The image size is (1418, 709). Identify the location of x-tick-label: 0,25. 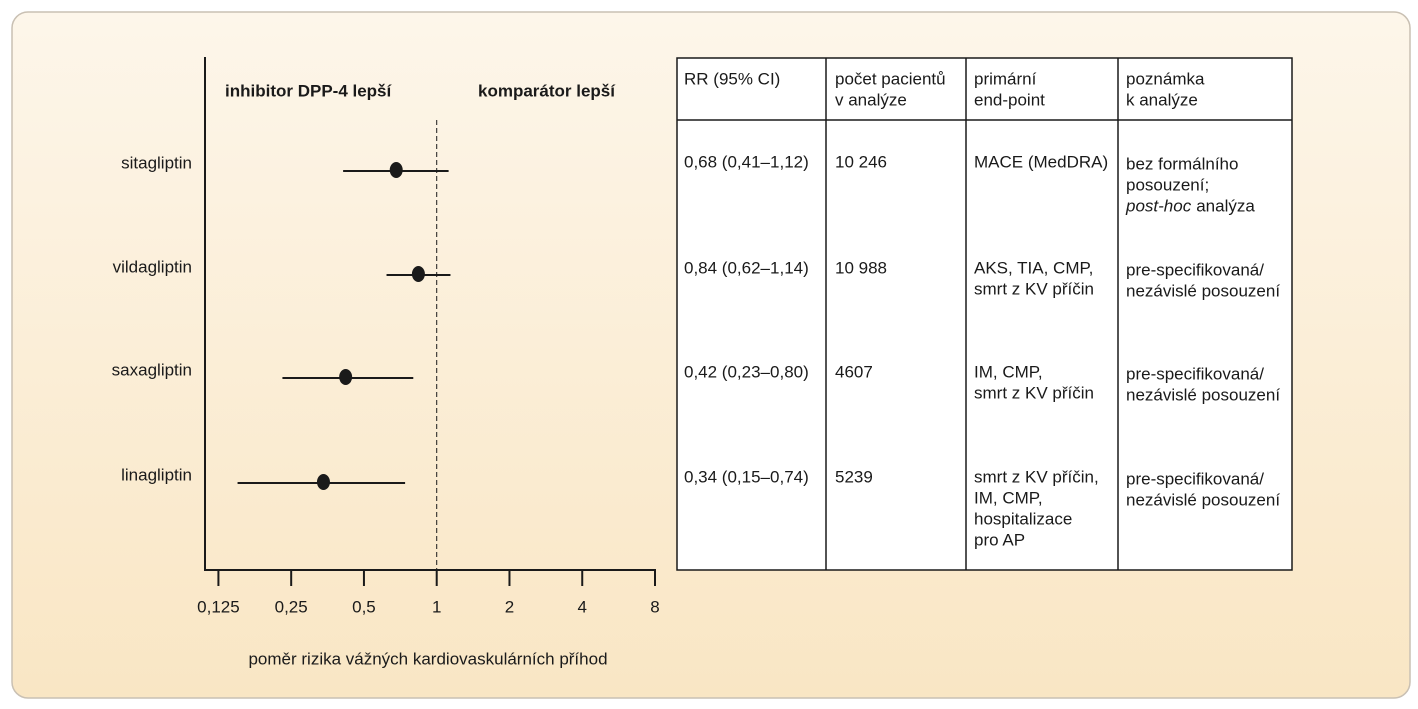
(291, 606).